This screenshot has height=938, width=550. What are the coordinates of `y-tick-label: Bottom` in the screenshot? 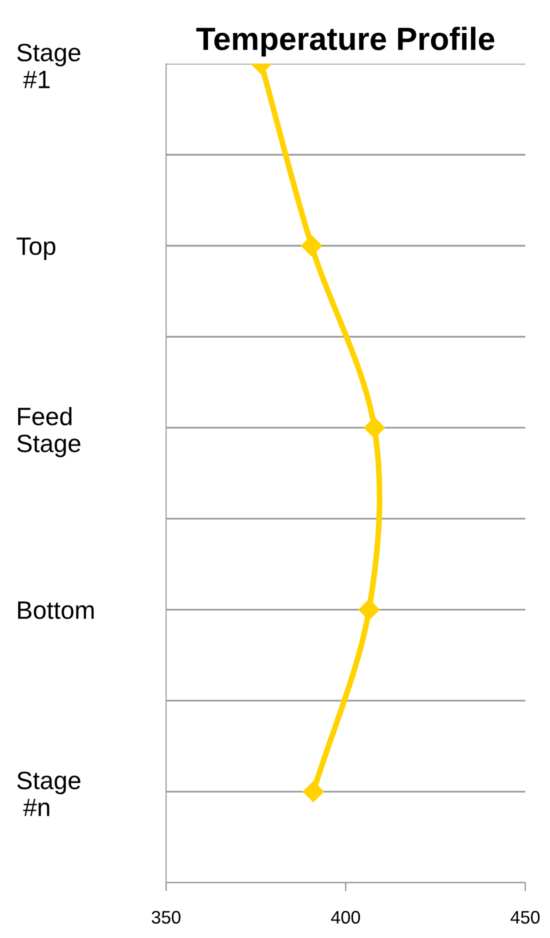 It's located at (56, 611).